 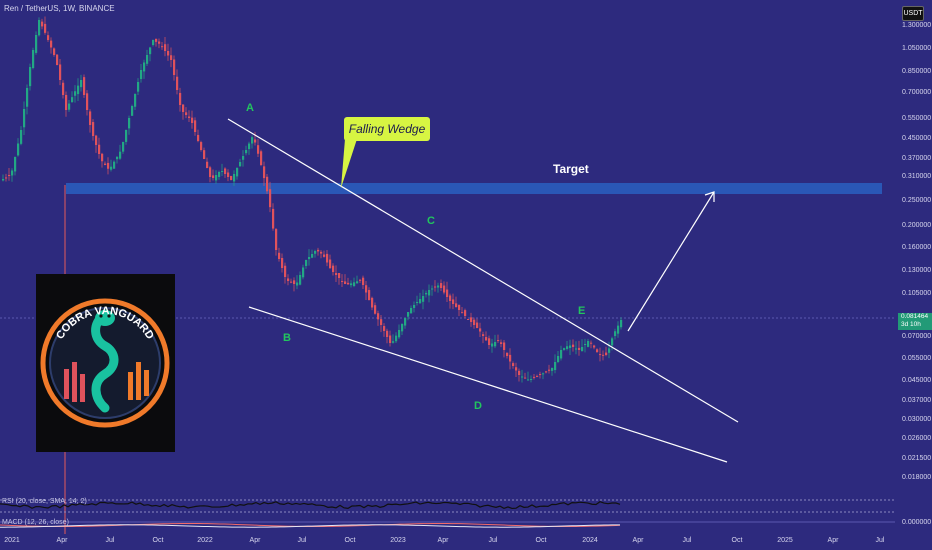 What do you see at coordinates (917, 358) in the screenshot?
I see `price-tick: 0.055000` at bounding box center [917, 358].